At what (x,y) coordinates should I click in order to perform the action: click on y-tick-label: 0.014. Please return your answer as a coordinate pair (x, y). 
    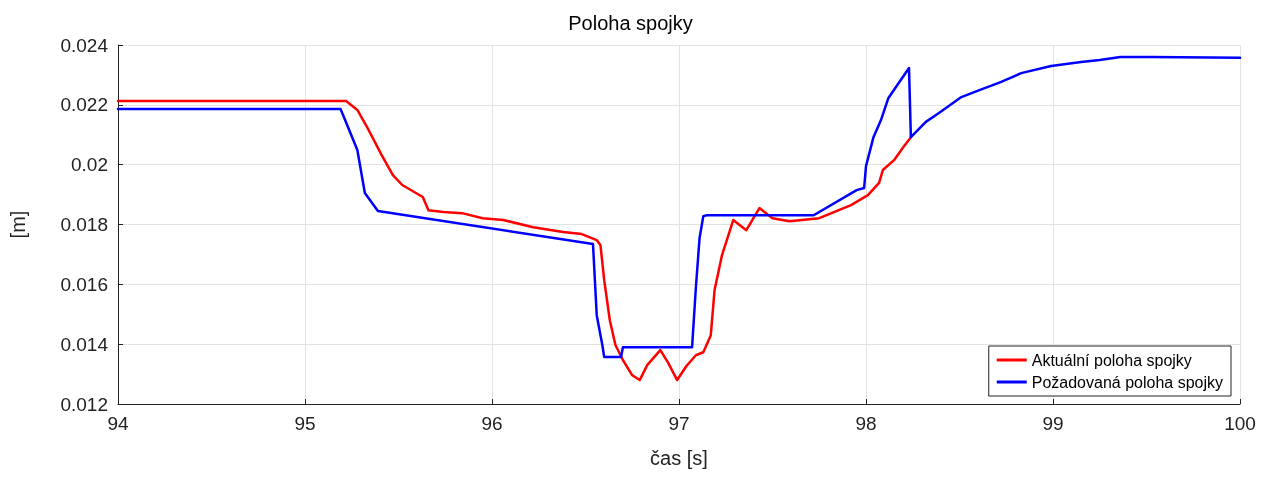
    Looking at the image, I should click on (84, 344).